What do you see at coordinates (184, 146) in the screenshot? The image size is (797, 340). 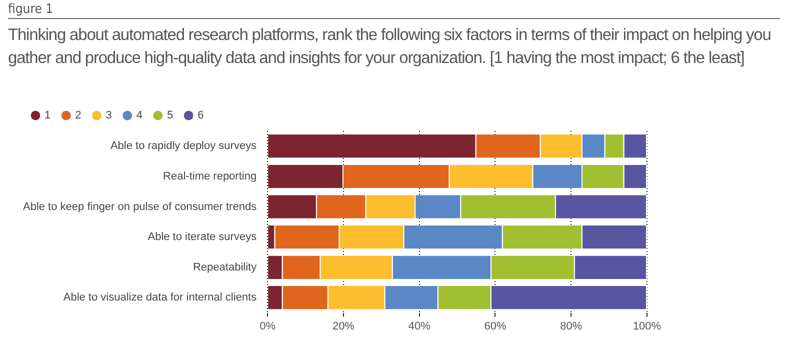 I see `y-tick-label: Able to rapidly deploy surveys` at bounding box center [184, 146].